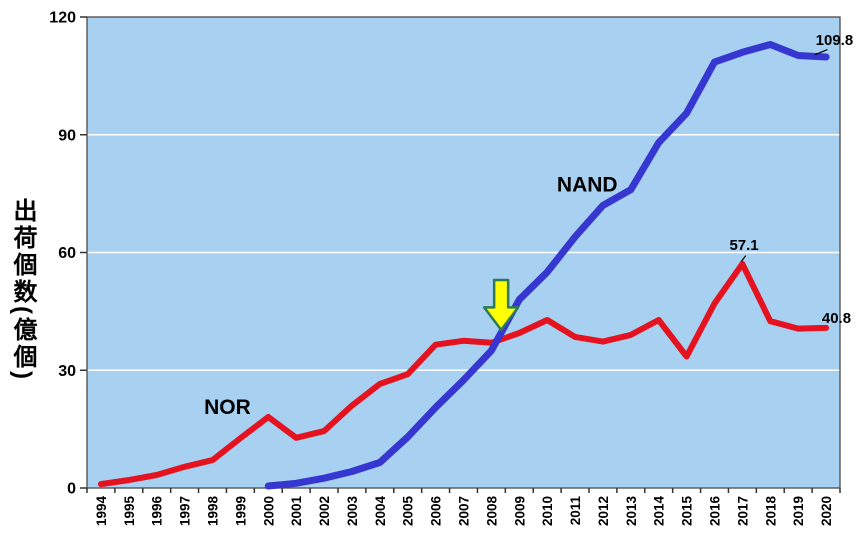 The height and width of the screenshot is (547, 863). I want to click on x-year-label-2017: 2017, so click(742, 511).